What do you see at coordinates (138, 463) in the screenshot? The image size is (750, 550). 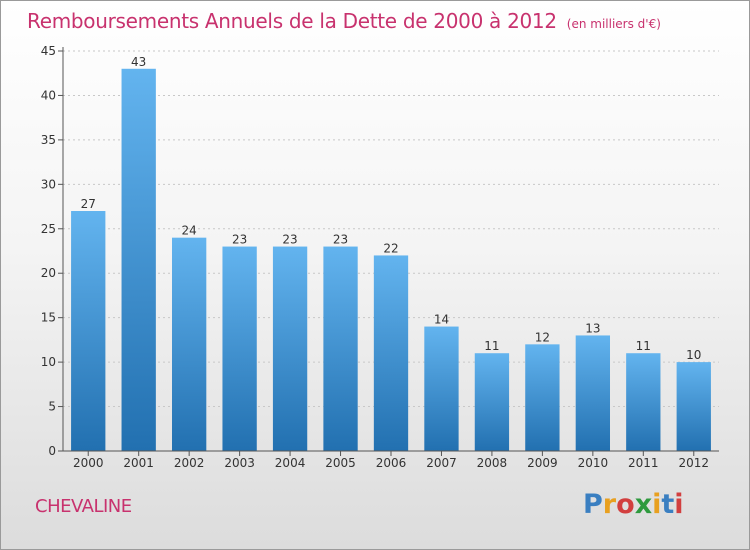 I see `x-tick-label: 2001` at bounding box center [138, 463].